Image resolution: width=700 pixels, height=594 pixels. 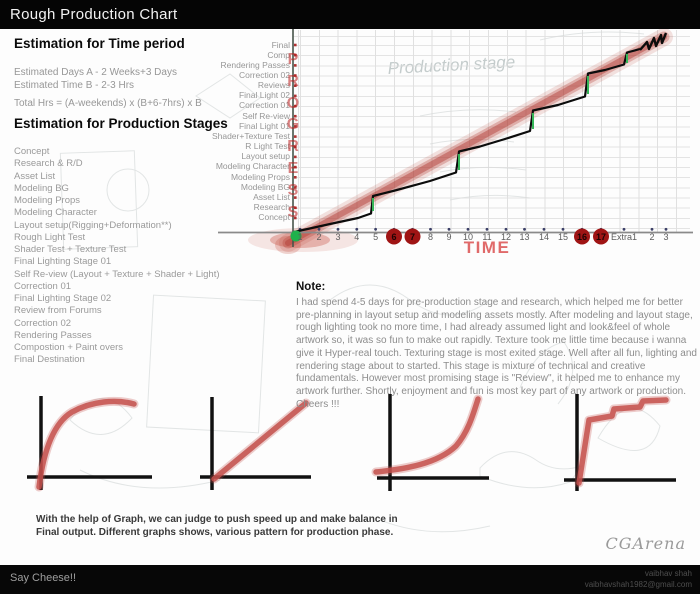 What do you see at coordinates (32, 151) in the screenshot?
I see `stage-item: Concept` at bounding box center [32, 151].